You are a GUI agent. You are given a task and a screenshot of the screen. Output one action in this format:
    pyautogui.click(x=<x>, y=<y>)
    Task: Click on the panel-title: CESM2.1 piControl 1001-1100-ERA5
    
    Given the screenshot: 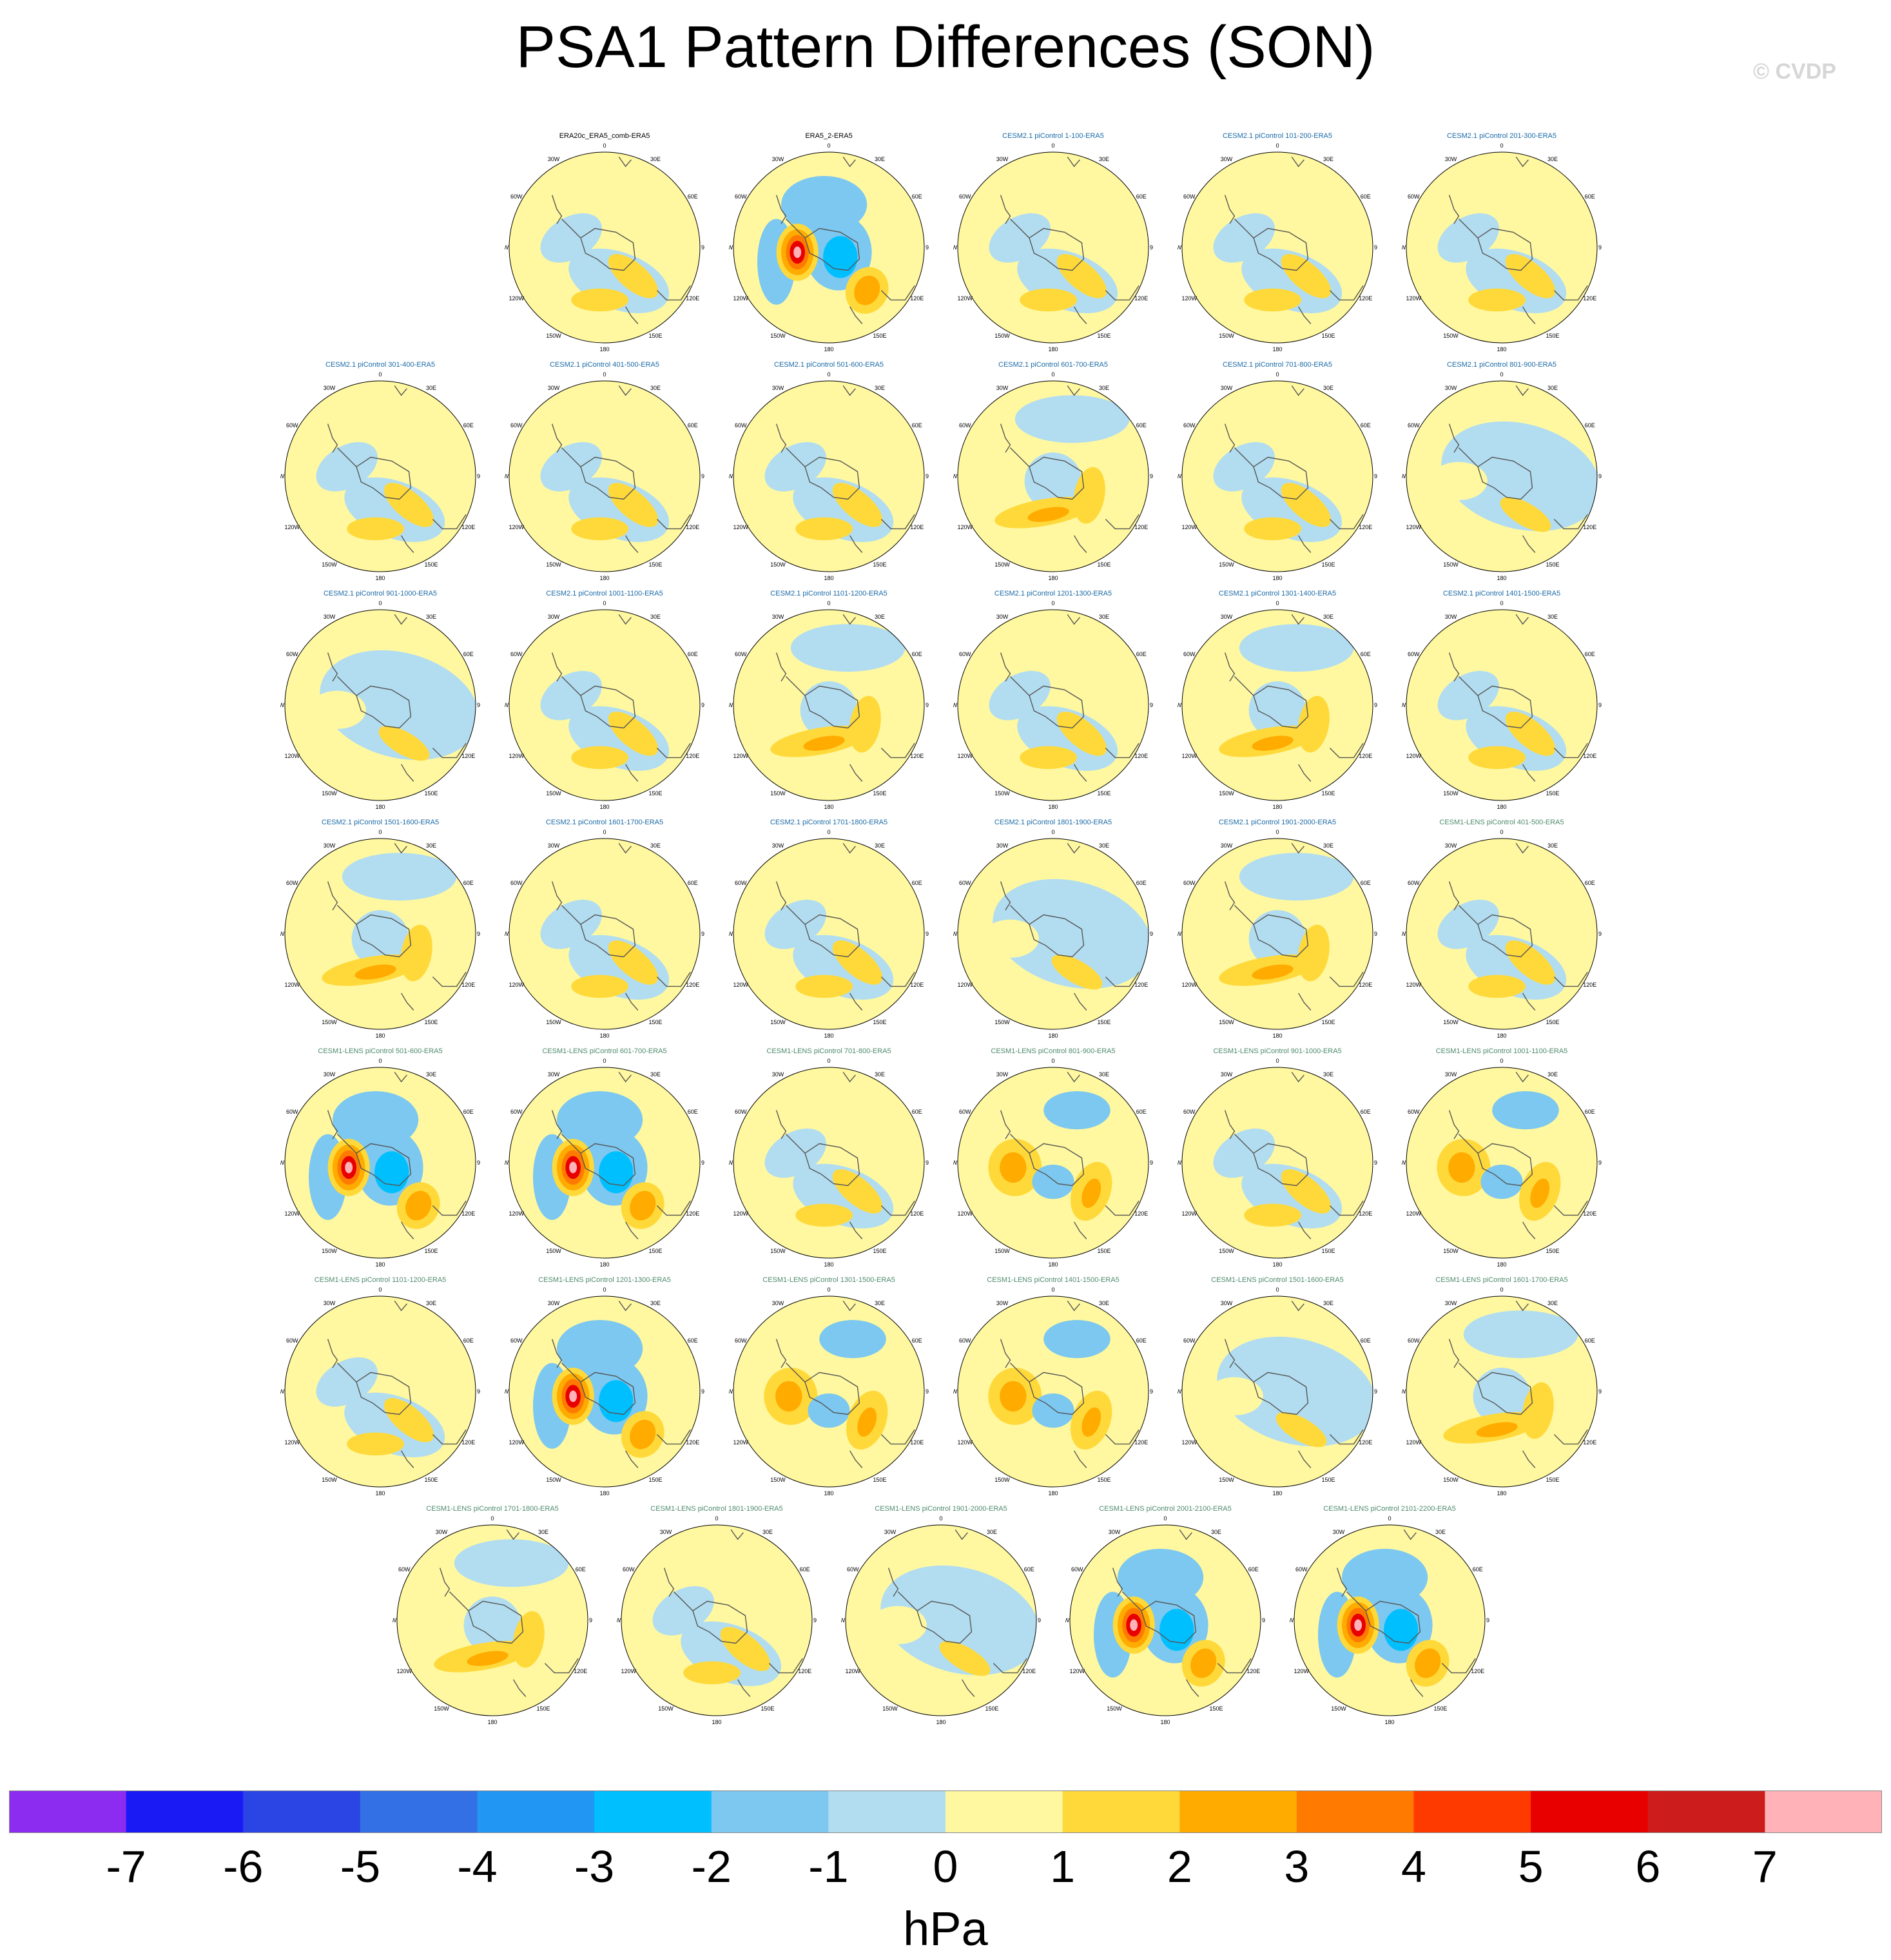 What is the action you would take?
    pyautogui.click(x=604, y=593)
    